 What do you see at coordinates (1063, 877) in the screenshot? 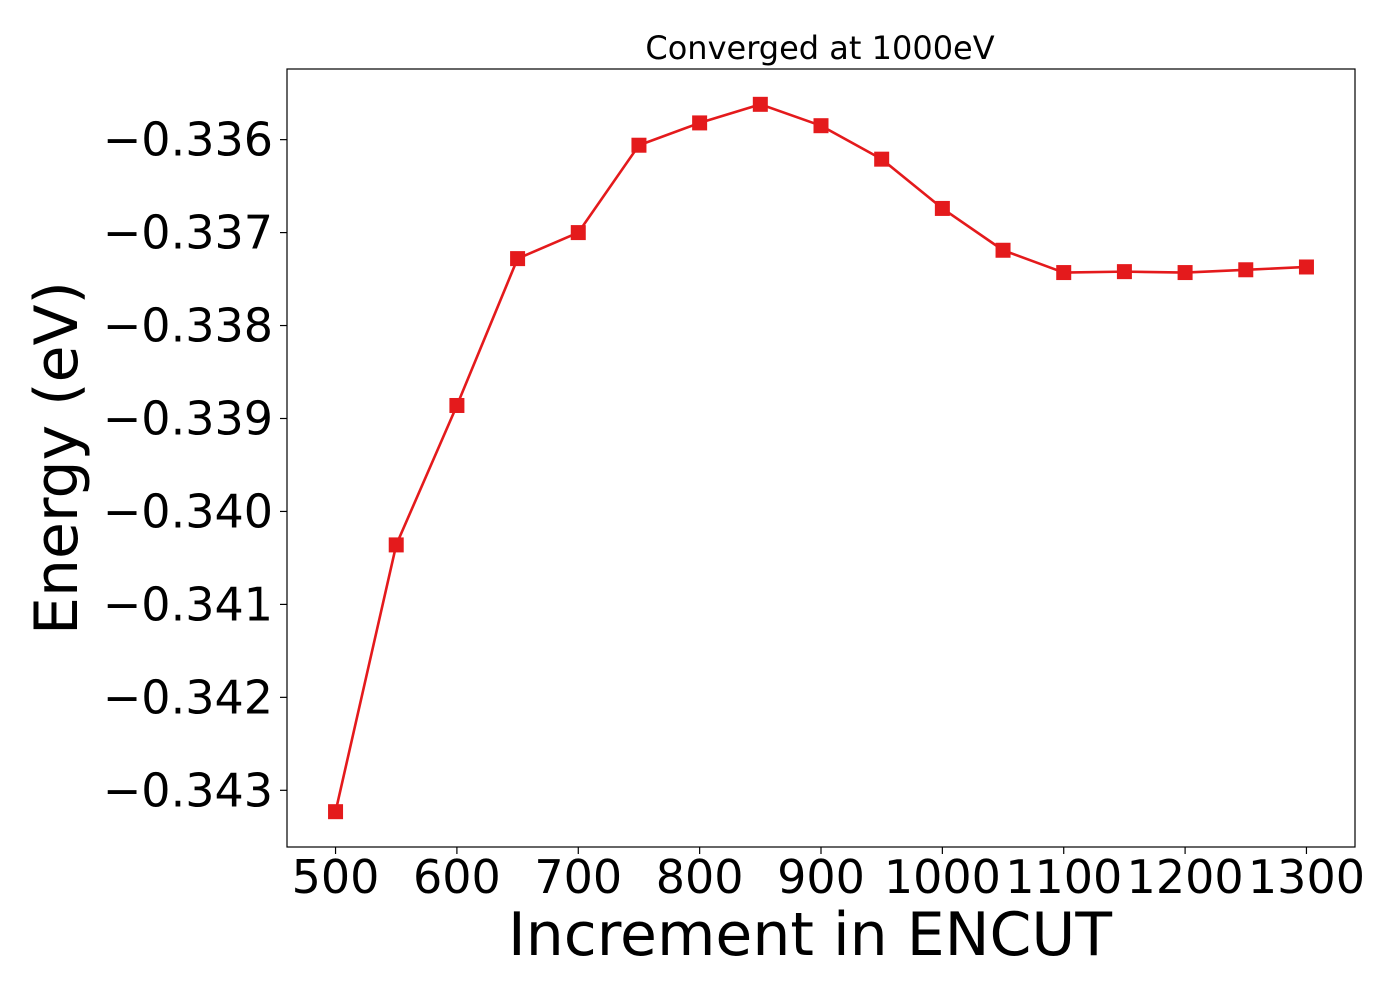
I see `x-tick-label: 1100` at bounding box center [1063, 877].